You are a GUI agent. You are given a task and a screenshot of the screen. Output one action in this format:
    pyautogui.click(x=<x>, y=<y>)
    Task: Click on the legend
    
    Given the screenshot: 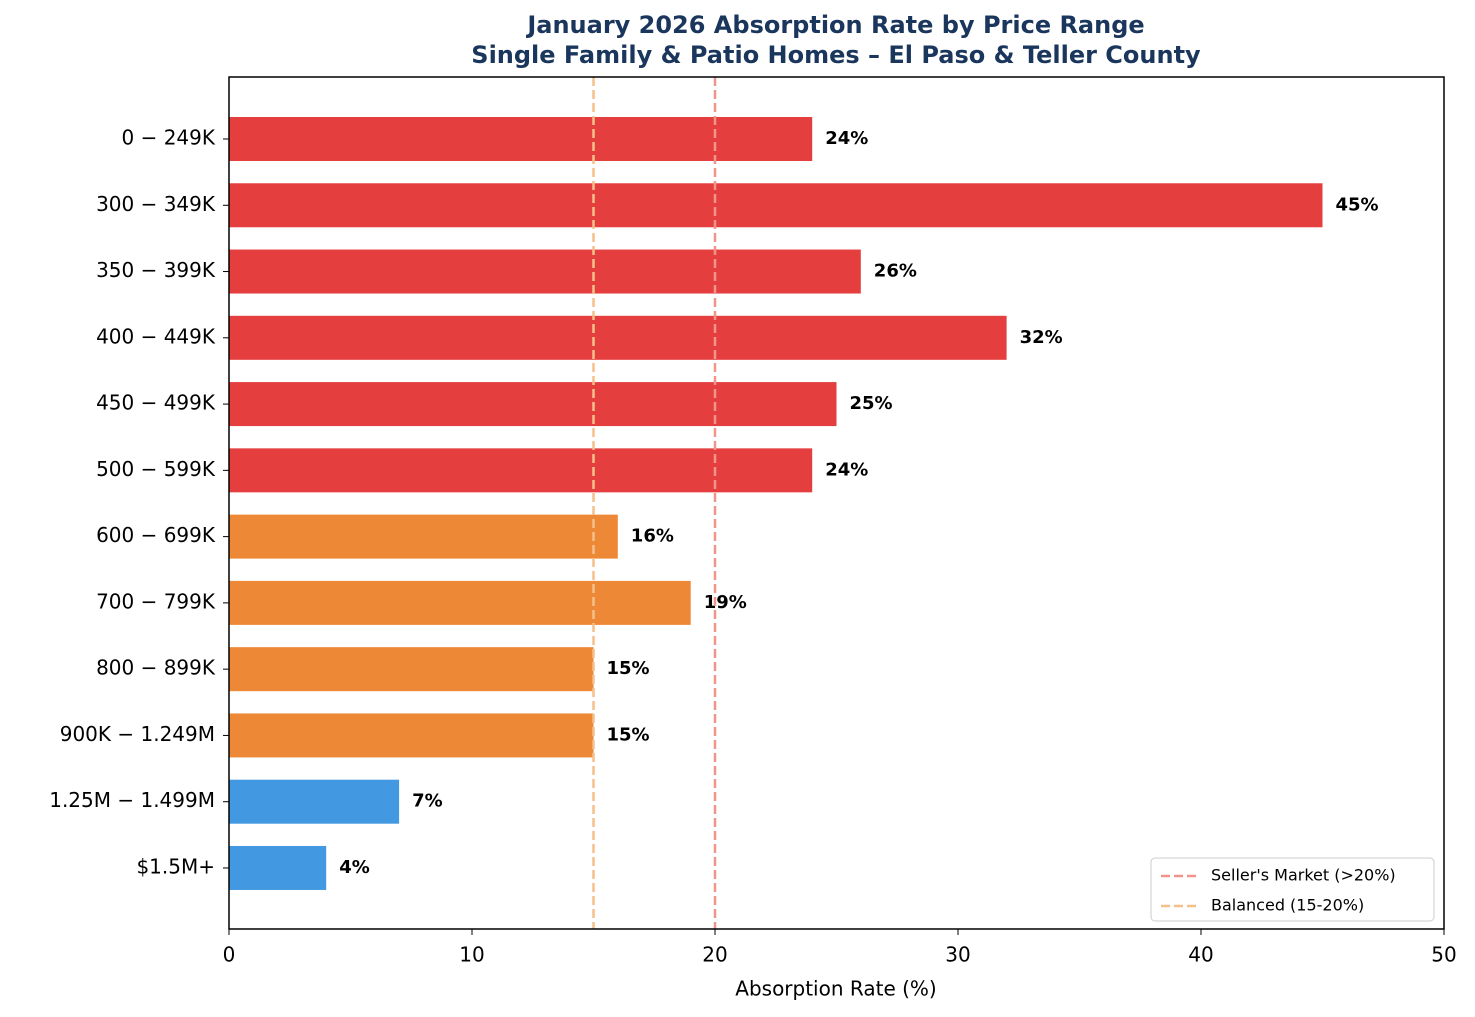 What is the action you would take?
    pyautogui.click(x=1292, y=889)
    